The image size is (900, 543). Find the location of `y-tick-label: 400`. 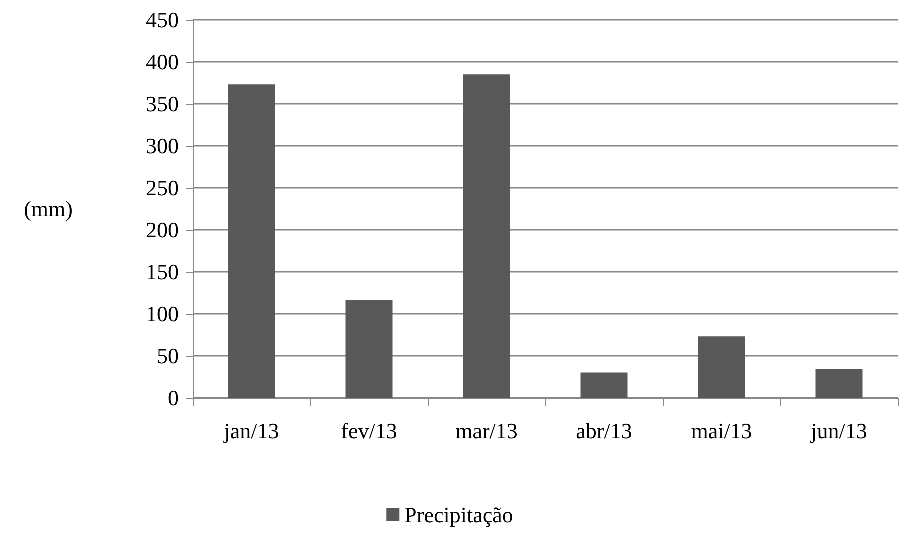

y-tick-label: 400 is located at coordinates (162, 62).